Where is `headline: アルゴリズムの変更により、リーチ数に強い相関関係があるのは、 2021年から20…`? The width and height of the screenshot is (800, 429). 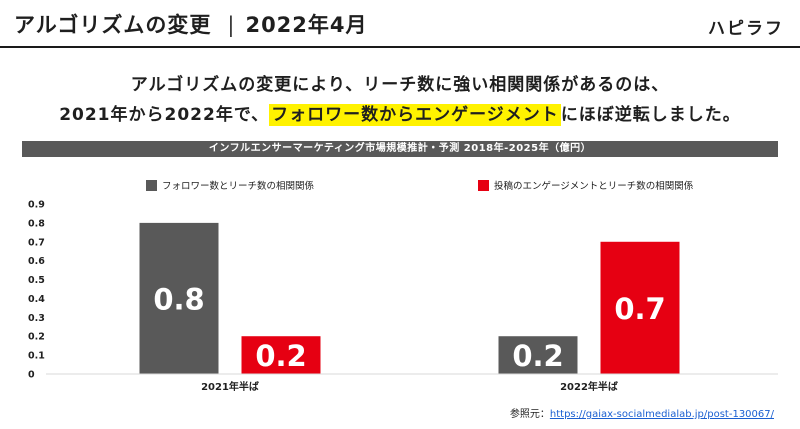 headline: アルゴリズムの変更により、リーチ数に強い相関関係があるのは、 2021年から20… is located at coordinates (400, 100).